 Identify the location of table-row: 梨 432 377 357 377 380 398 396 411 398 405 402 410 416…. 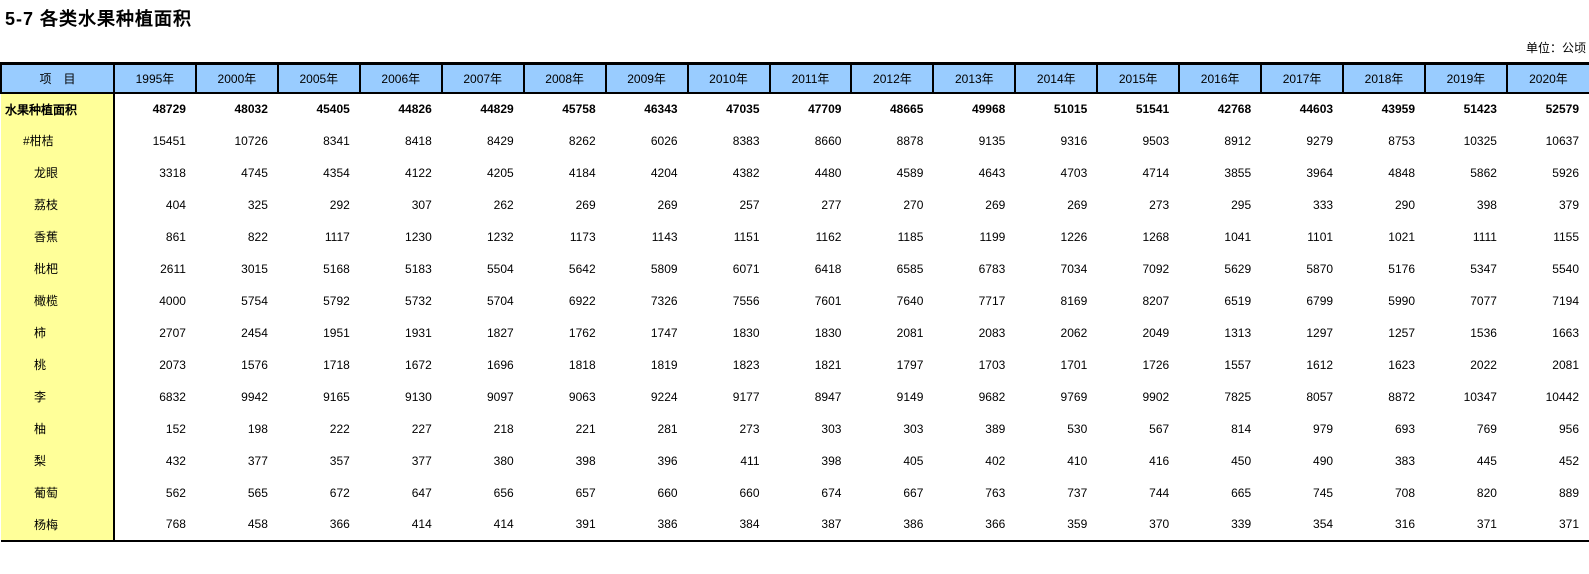
(795, 460).